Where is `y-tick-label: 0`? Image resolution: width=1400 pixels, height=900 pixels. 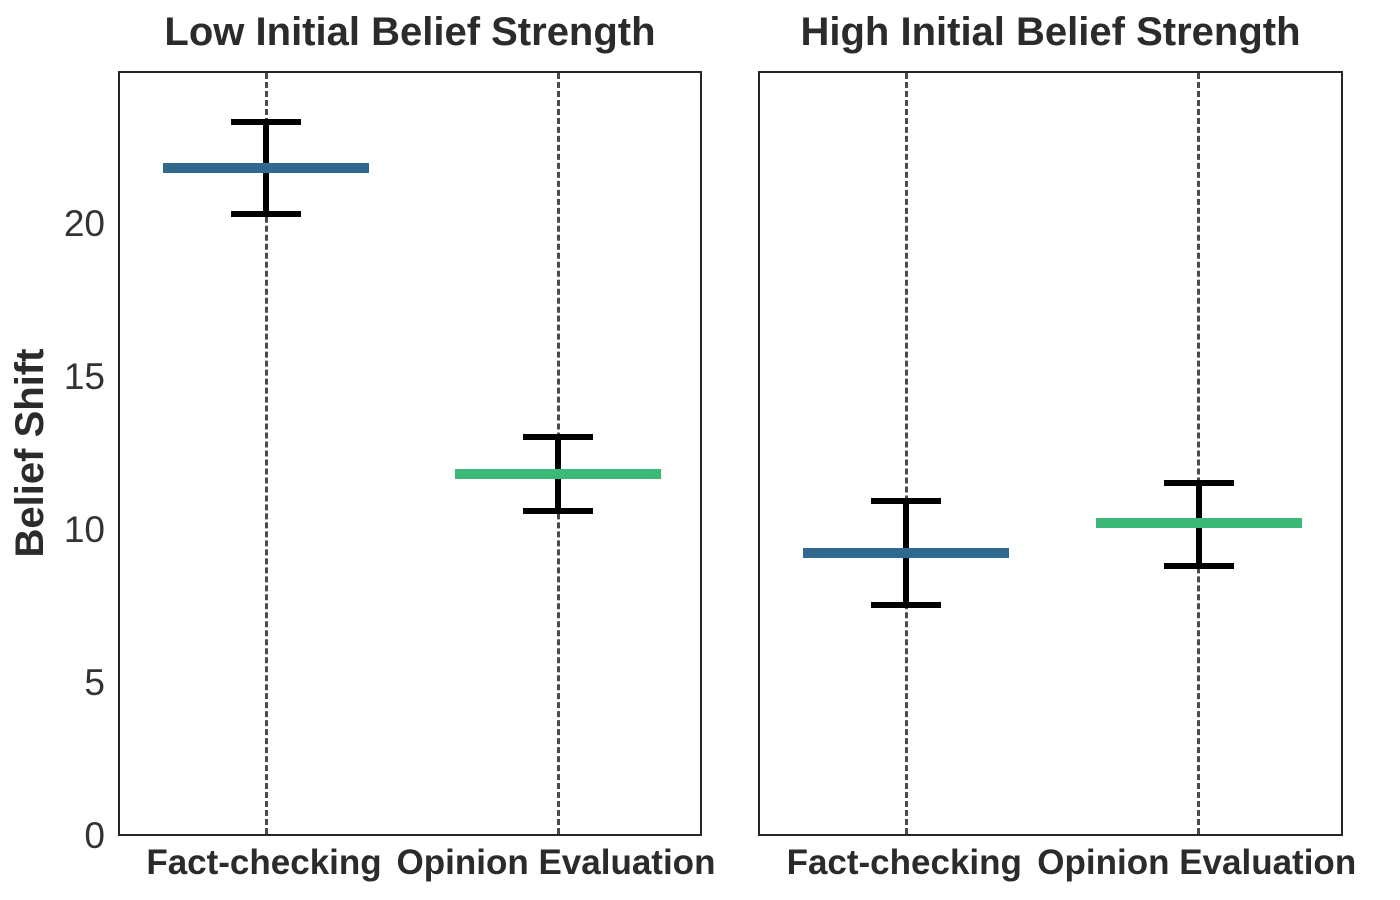
y-tick-label: 0 is located at coordinates (94, 835).